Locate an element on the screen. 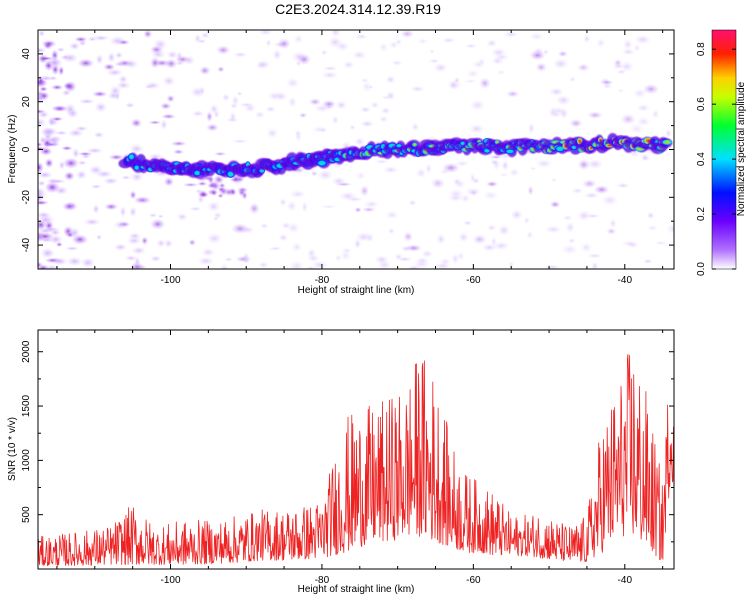 The width and height of the screenshot is (750, 600). y-tick-label: 500 is located at coordinates (26, 514).